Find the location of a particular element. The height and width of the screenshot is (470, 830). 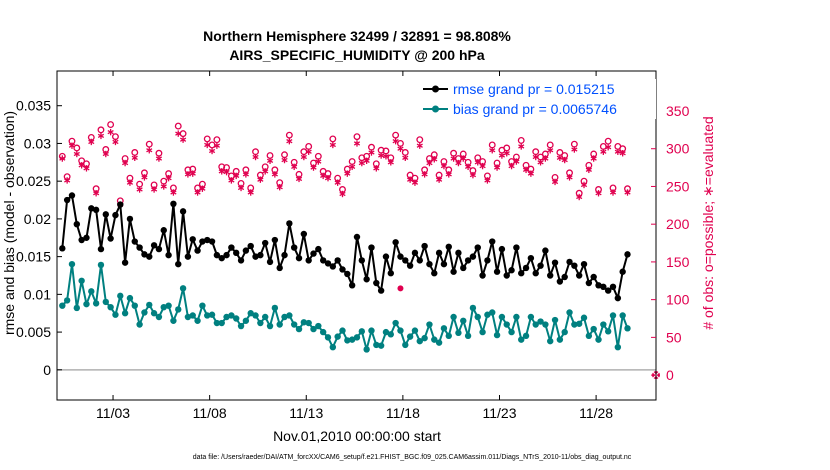

y-tick-label-right: 150 is located at coordinates (678, 262).